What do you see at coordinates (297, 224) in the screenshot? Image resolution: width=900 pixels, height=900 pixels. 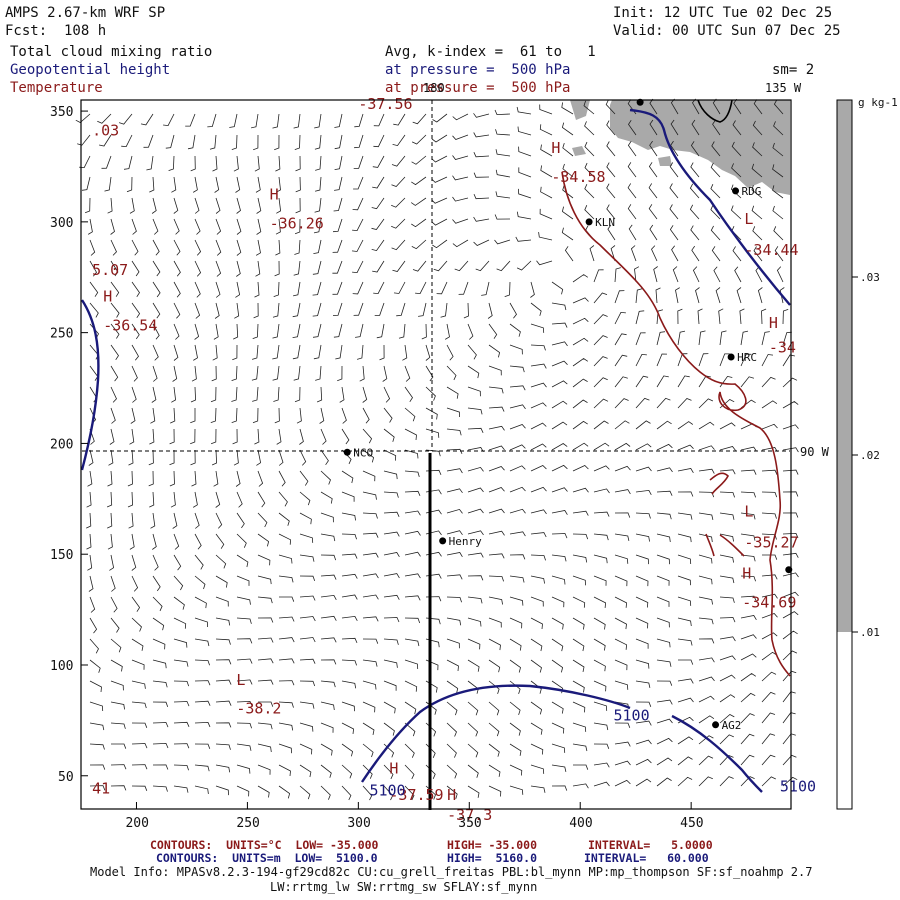 I see `temp-label: -36.26` at bounding box center [297, 224].